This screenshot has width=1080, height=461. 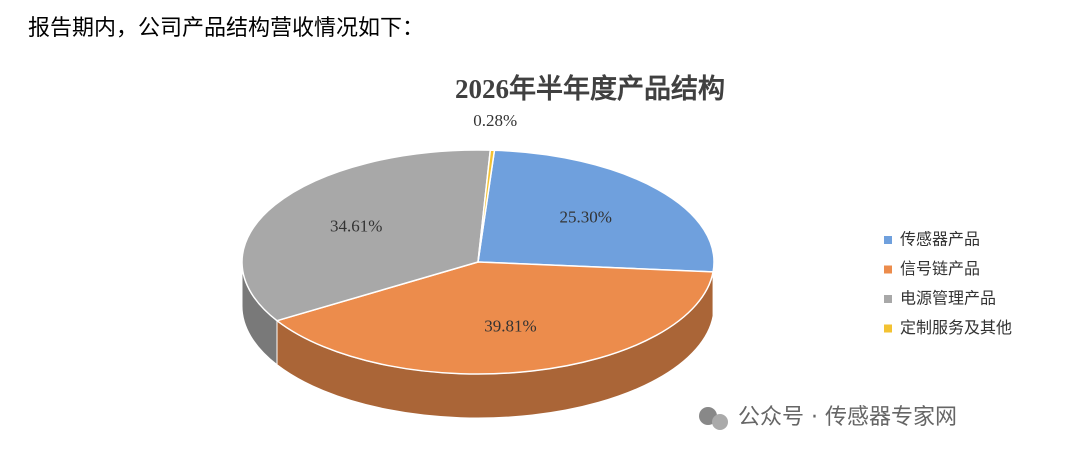 I want to click on legend-label: 电源管理产品, so click(x=948, y=298).